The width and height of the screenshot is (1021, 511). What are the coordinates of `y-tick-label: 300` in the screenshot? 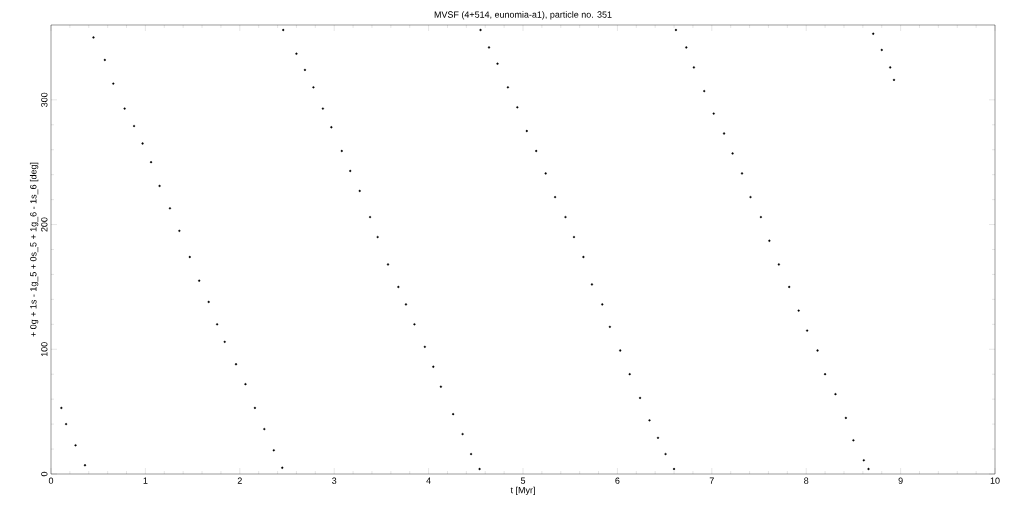 It's located at (44, 99).